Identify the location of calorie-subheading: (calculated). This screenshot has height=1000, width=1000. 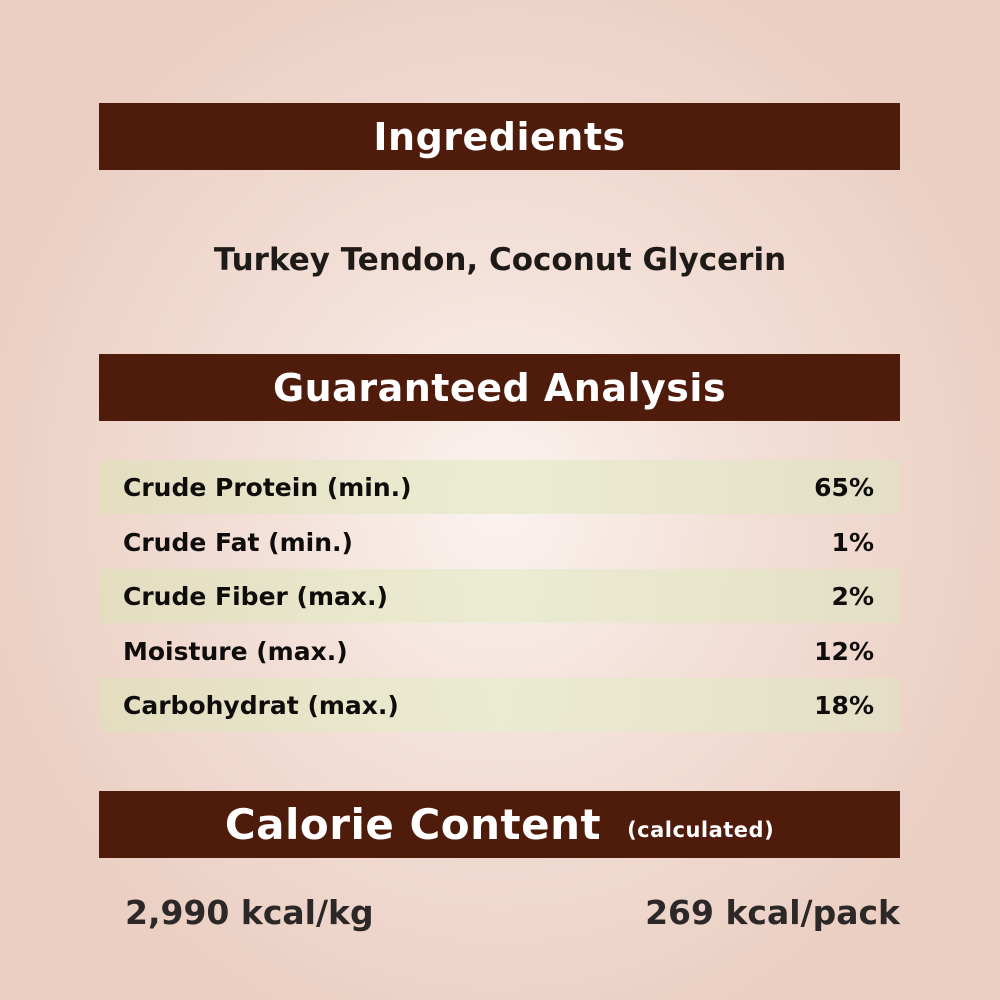
(701, 829).